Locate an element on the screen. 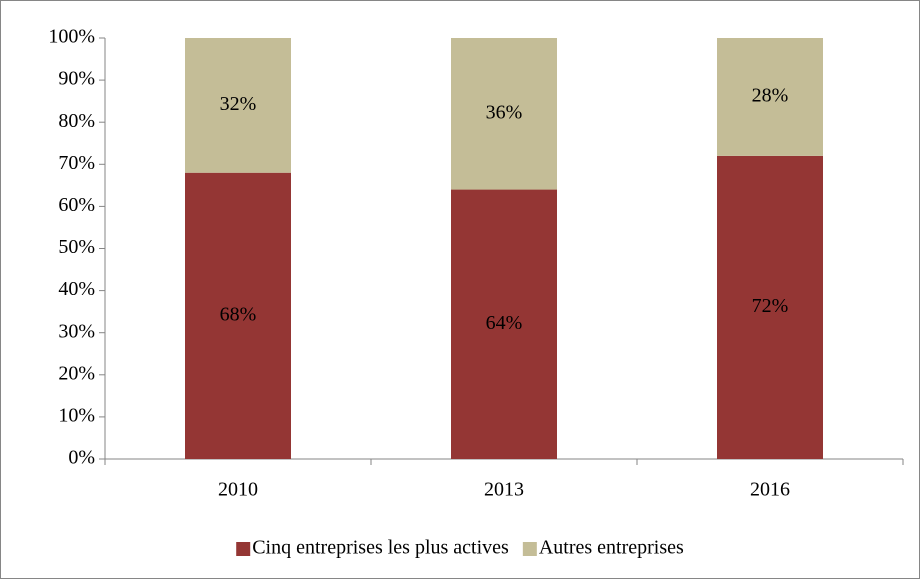 The height and width of the screenshot is (579, 920). data-label: 28% is located at coordinates (770, 96).